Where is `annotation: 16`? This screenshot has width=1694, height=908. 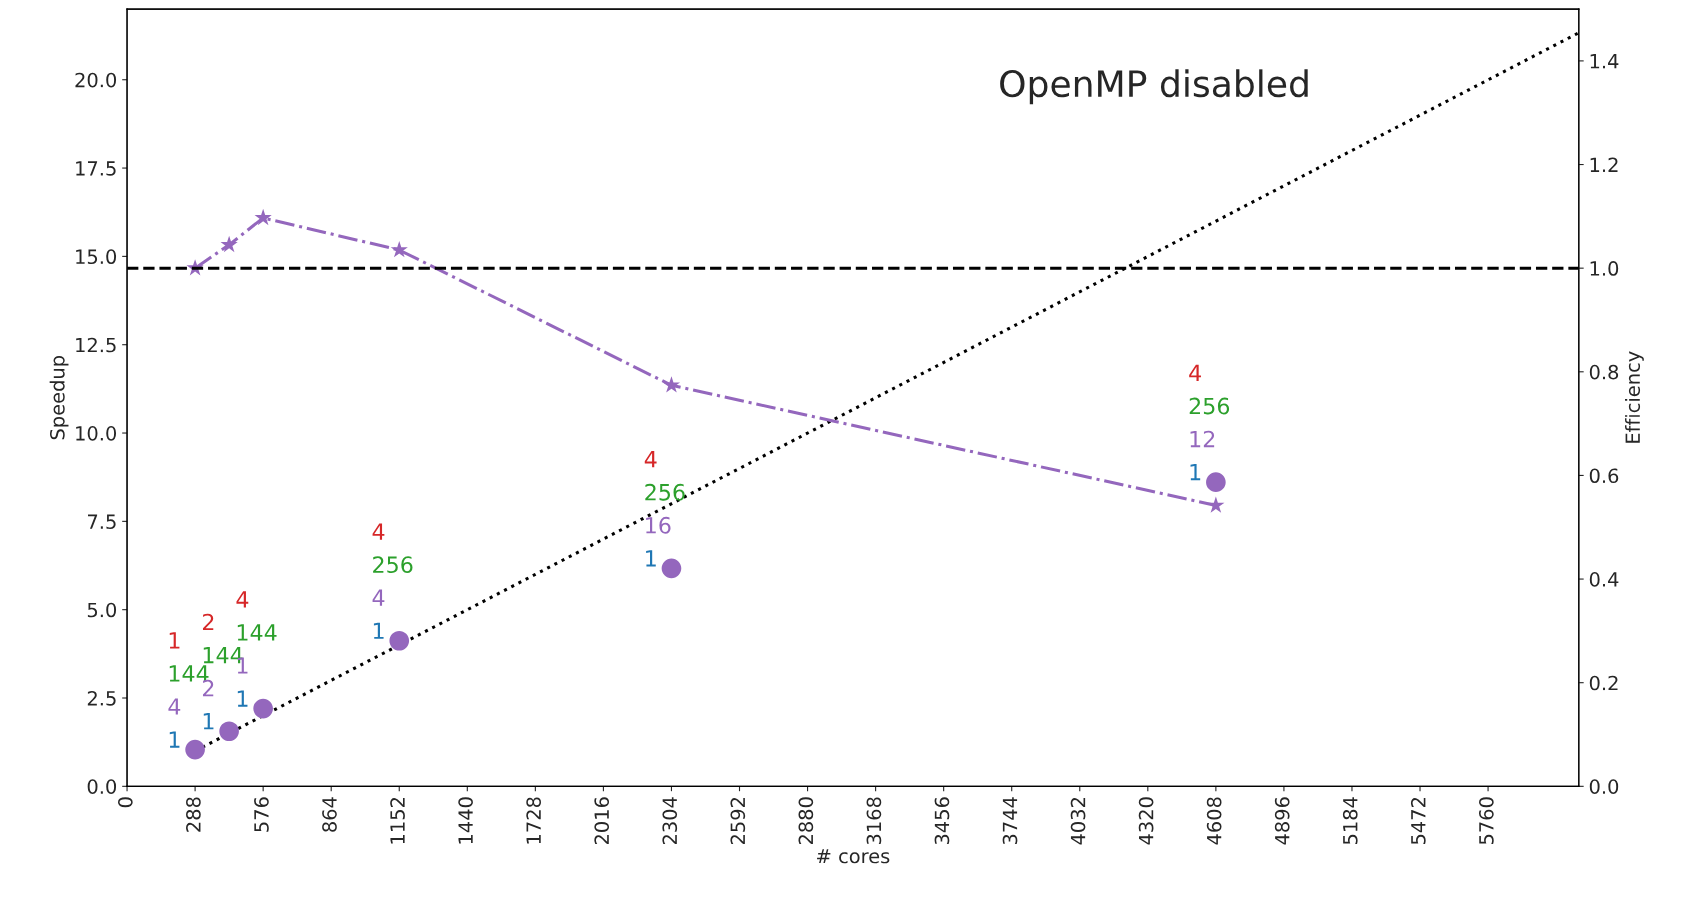
annotation: 16 is located at coordinates (658, 525).